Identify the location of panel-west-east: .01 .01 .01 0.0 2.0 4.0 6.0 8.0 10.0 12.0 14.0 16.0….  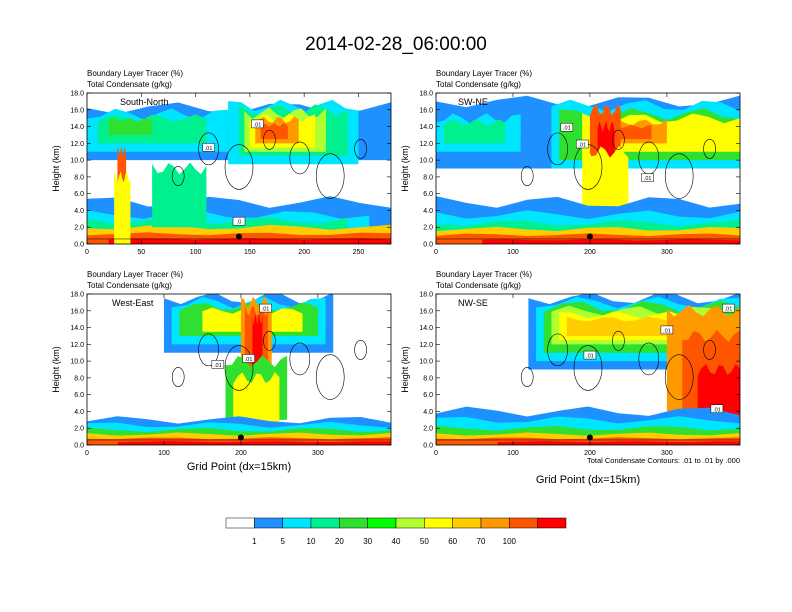
(221, 363).